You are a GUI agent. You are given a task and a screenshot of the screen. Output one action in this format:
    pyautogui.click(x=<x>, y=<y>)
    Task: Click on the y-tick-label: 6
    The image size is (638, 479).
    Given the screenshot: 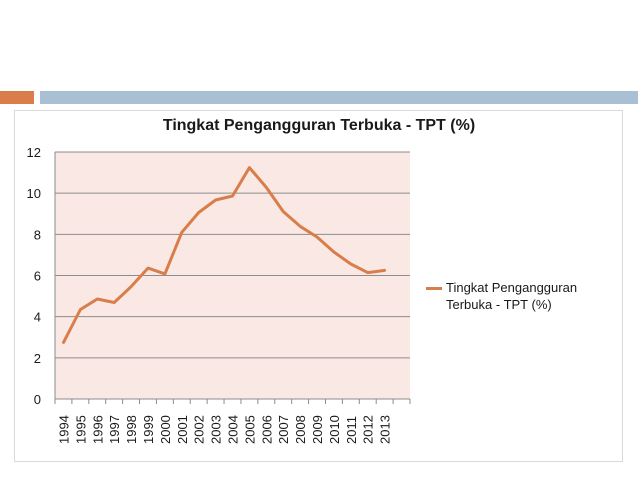 What is the action you would take?
    pyautogui.click(x=37, y=276)
    